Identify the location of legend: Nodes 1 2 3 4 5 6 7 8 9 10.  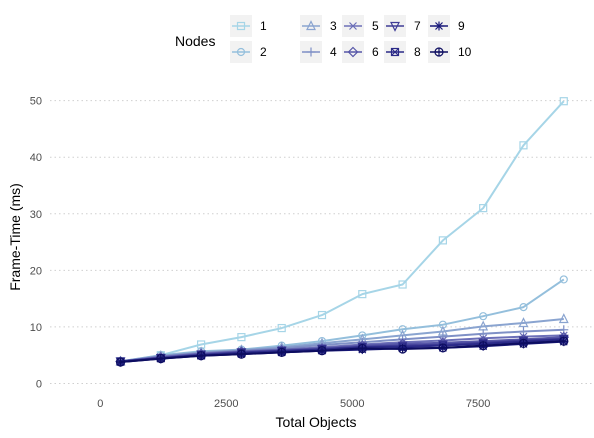
(323, 39).